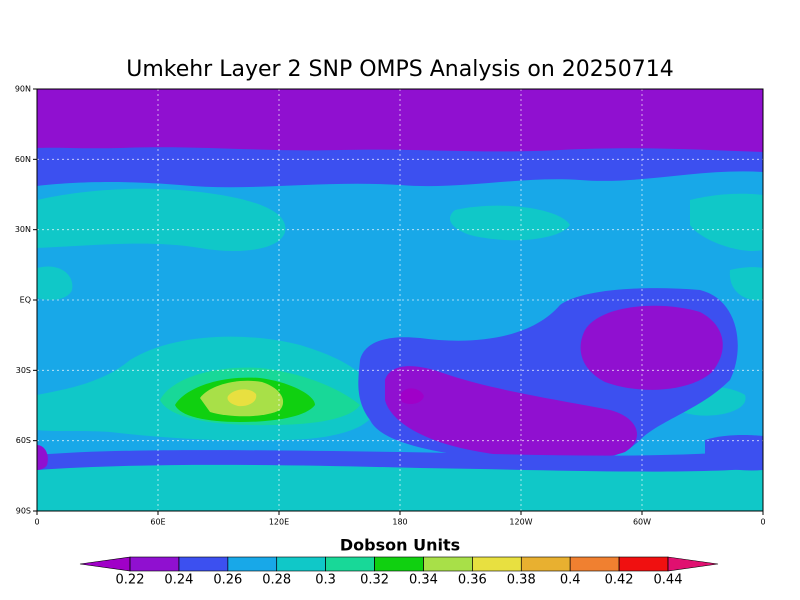 This screenshot has height=600, width=800. Describe the element at coordinates (23, 89) in the screenshot. I see `y-tick-label: 90N` at that location.